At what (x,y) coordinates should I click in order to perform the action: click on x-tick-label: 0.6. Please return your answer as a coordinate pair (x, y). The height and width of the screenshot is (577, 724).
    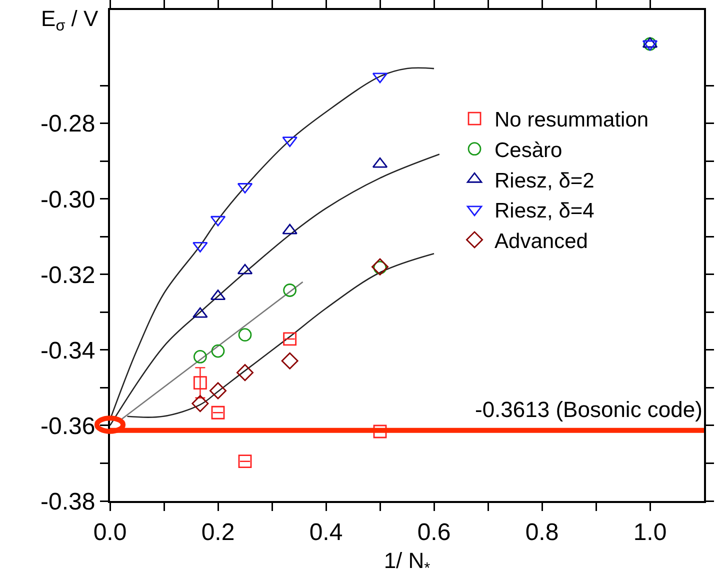
    Looking at the image, I should click on (434, 532).